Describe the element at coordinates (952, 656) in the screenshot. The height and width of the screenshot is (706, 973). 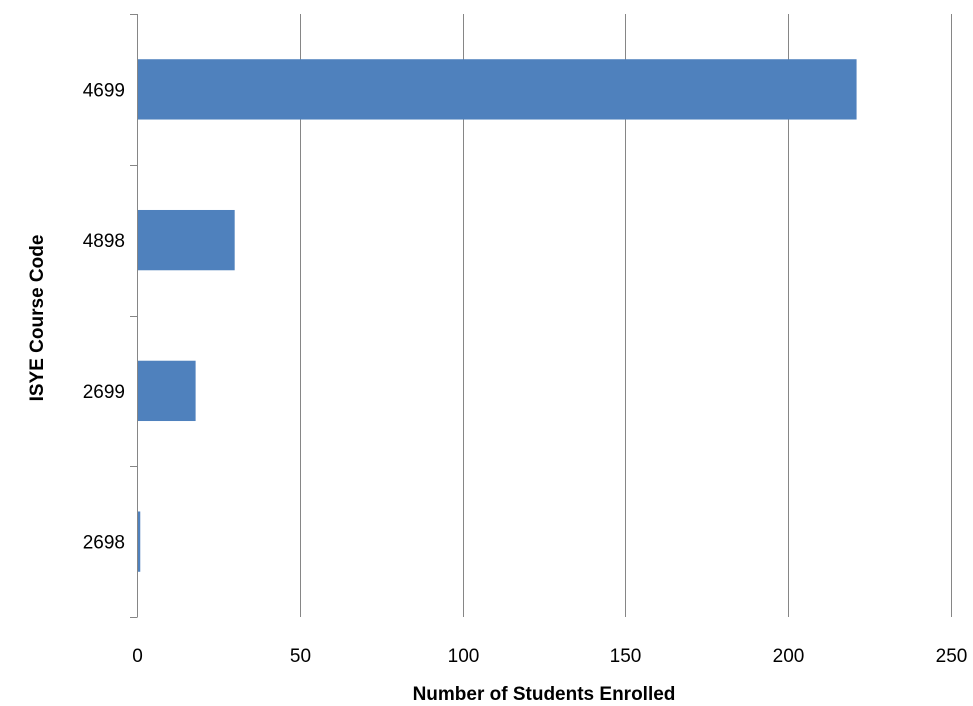
I see `x-tick-label-250: 250` at that location.